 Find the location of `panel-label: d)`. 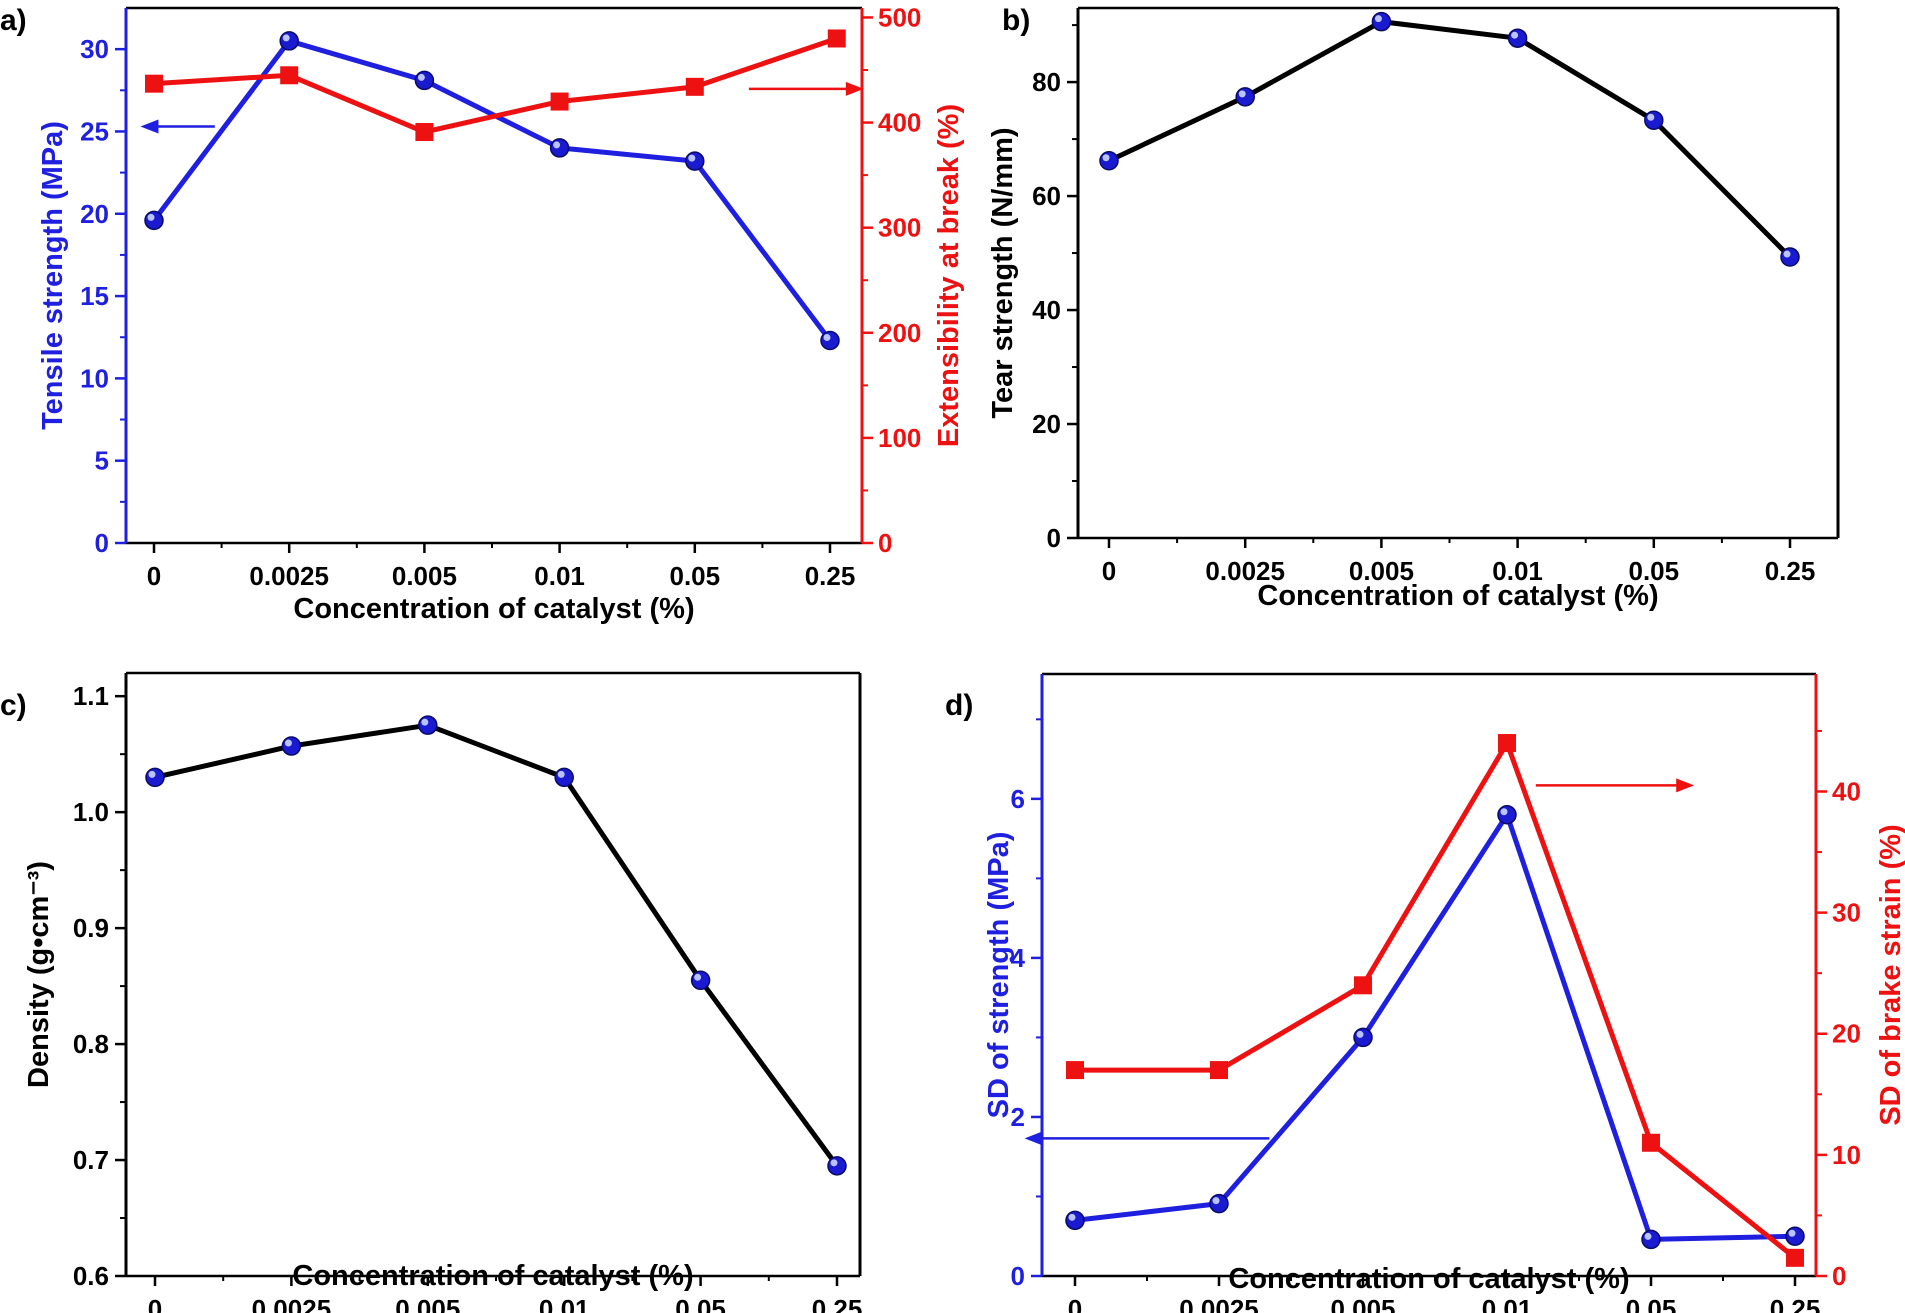

panel-label: d) is located at coordinates (959, 705).